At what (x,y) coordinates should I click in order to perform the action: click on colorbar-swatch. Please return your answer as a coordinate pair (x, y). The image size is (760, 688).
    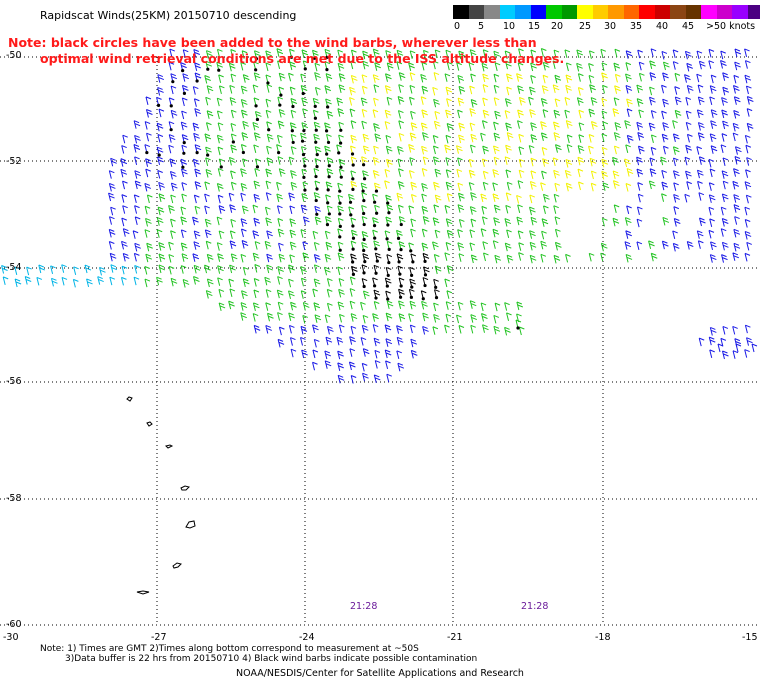
    Looking at the image, I should click on (507, 12).